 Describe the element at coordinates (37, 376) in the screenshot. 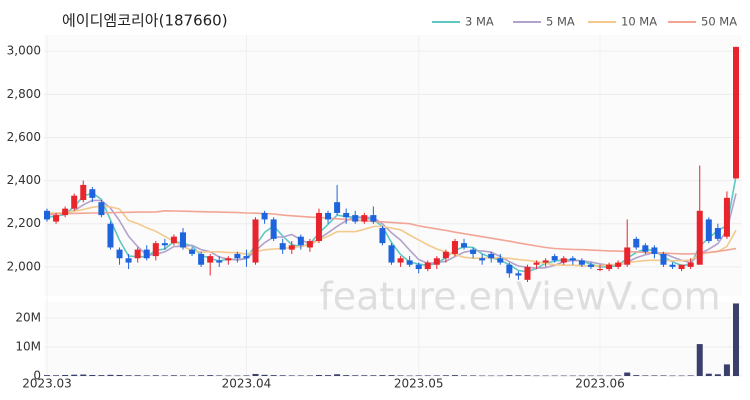

I see `volume-tick-label: 0` at that location.